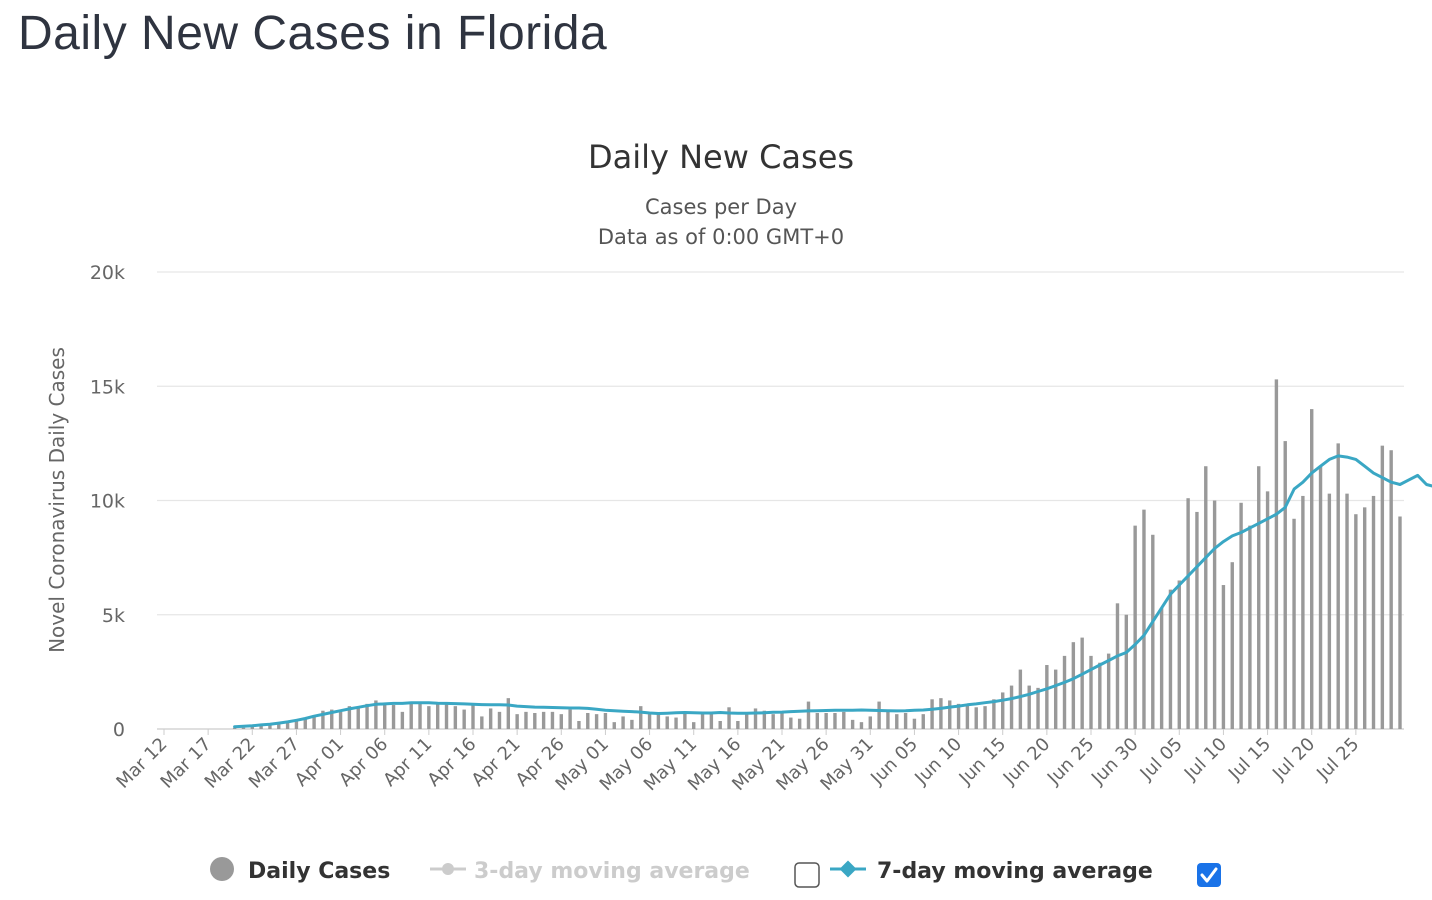 The width and height of the screenshot is (1432, 900). What do you see at coordinates (107, 273) in the screenshot?
I see `y-tick-label: 20k` at bounding box center [107, 273].